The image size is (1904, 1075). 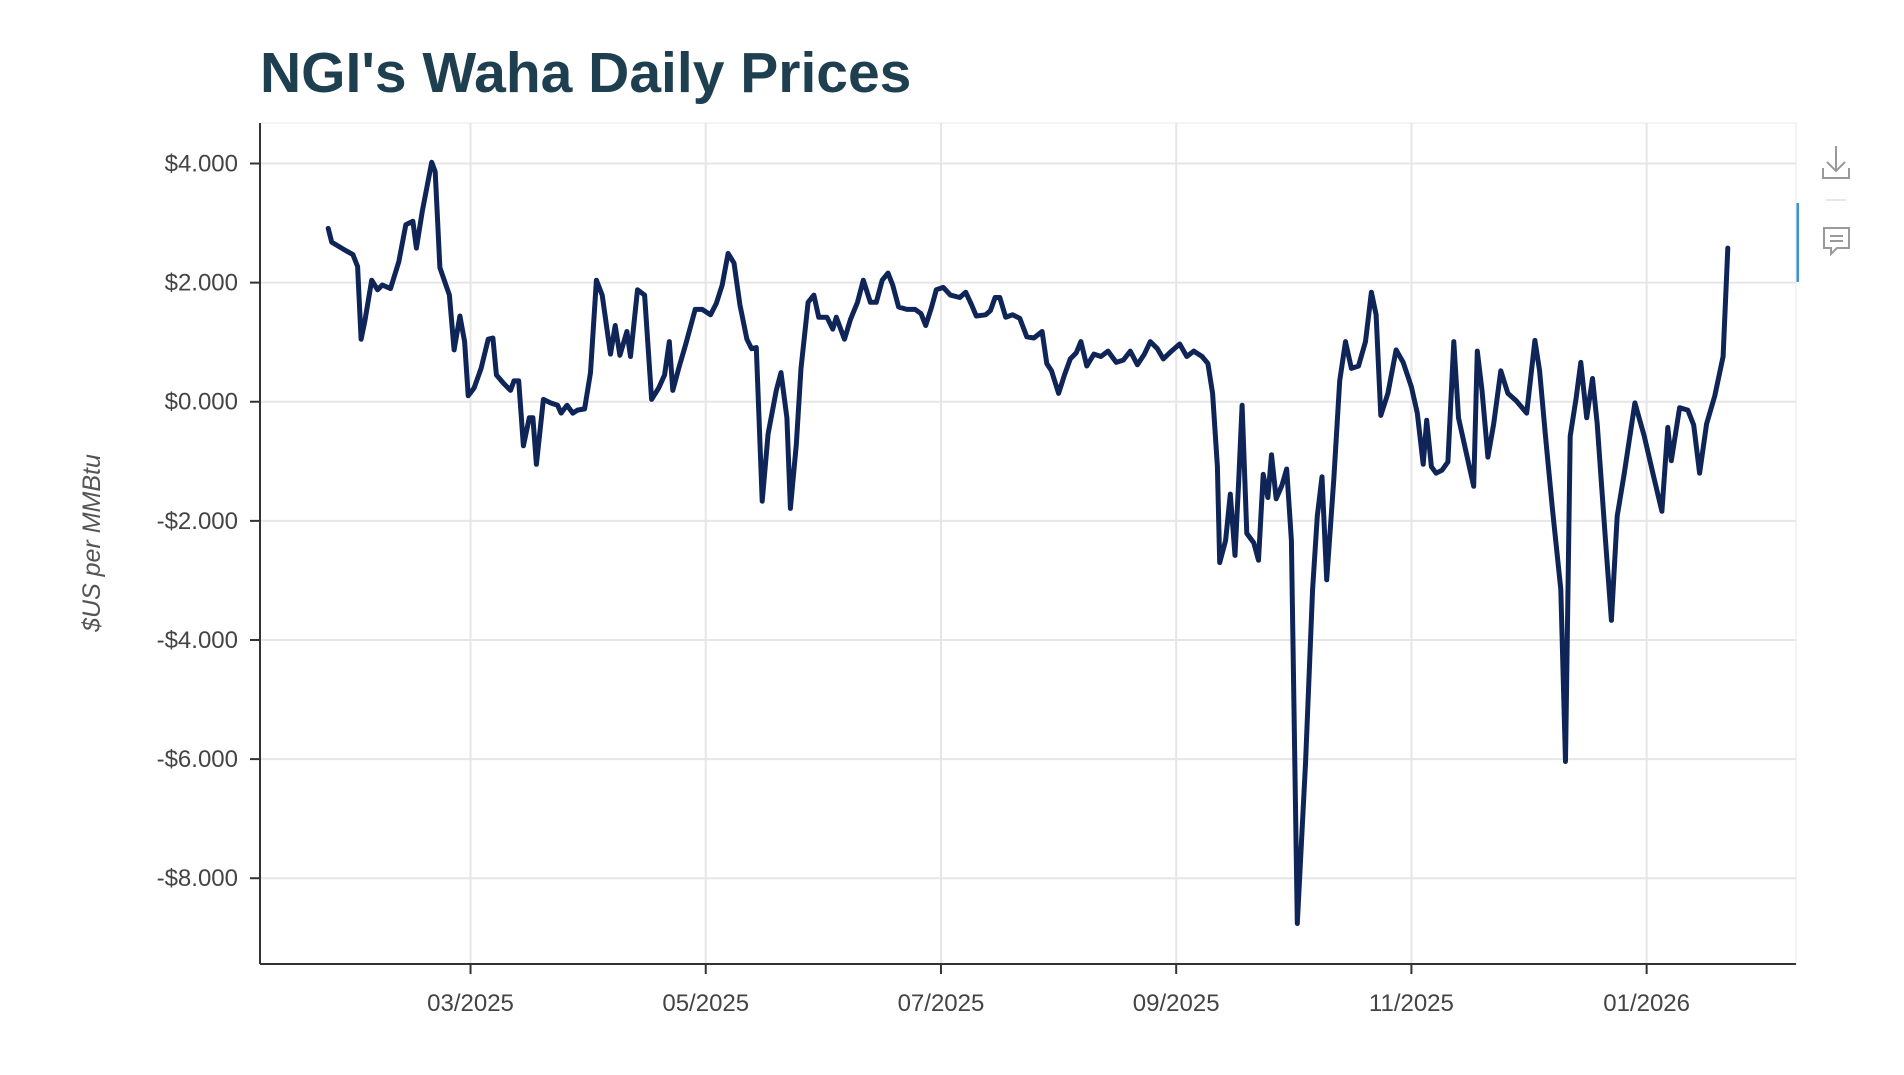 What do you see at coordinates (197, 759) in the screenshot?
I see `y-tick-label: -$6.000` at bounding box center [197, 759].